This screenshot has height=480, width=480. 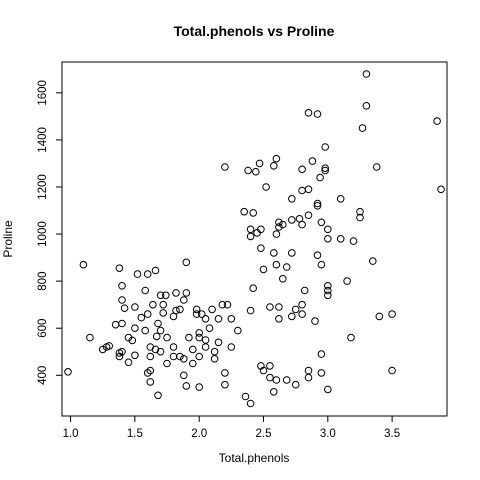 What do you see at coordinates (392, 434) in the screenshot?
I see `x-tick-label: 3.5` at bounding box center [392, 434].